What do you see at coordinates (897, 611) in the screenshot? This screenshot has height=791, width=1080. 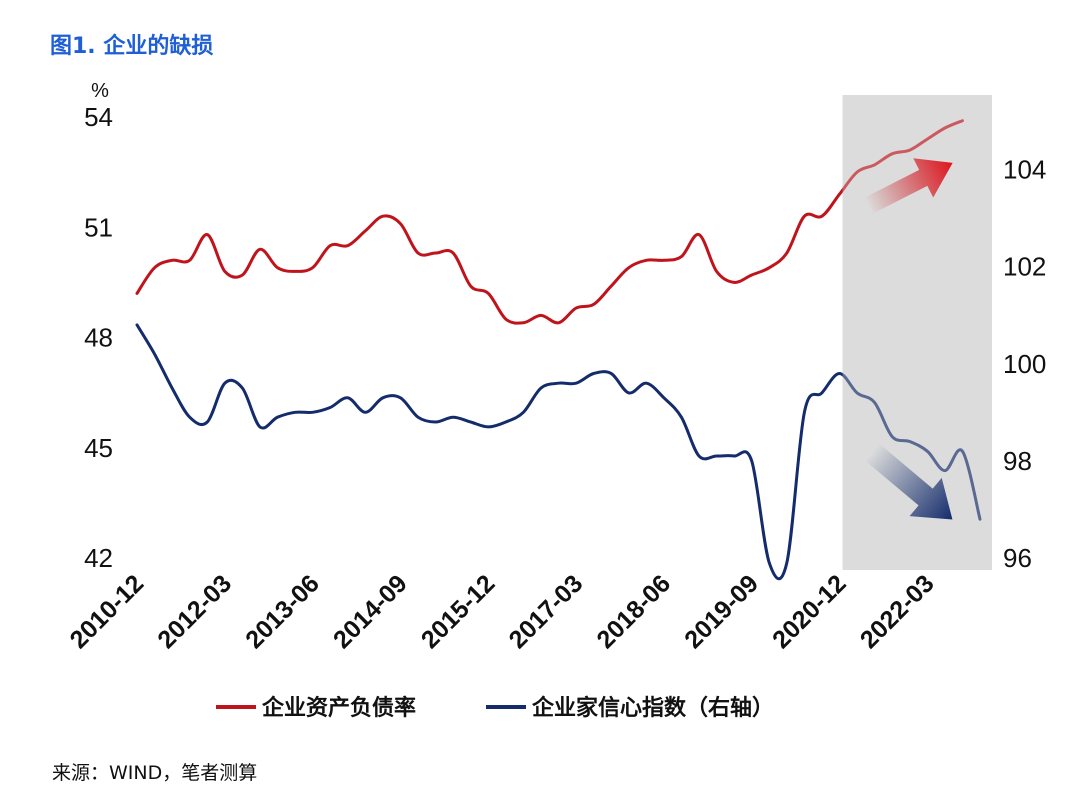 I see `x-tick-label: 2022-03` at bounding box center [897, 611].